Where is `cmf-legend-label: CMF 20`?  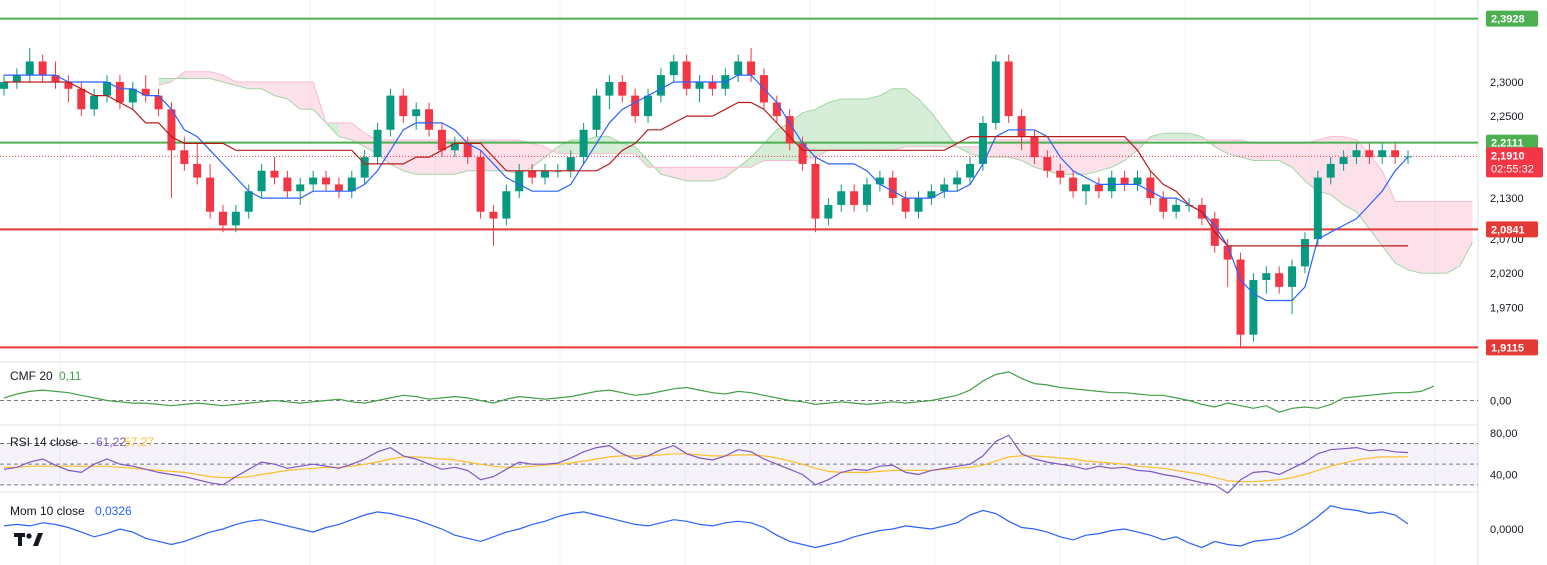
cmf-legend-label: CMF 20 is located at coordinates (31, 376).